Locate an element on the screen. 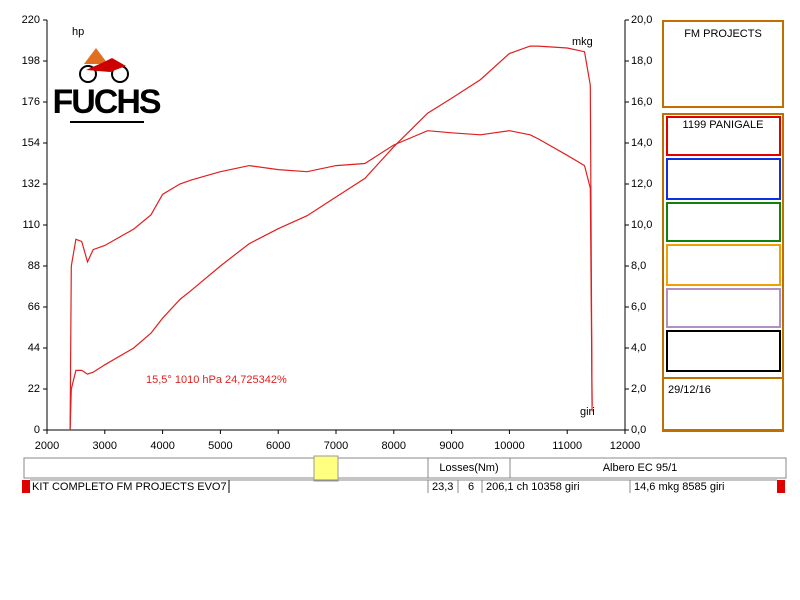  y-tick-label: 66 is located at coordinates (34, 307).